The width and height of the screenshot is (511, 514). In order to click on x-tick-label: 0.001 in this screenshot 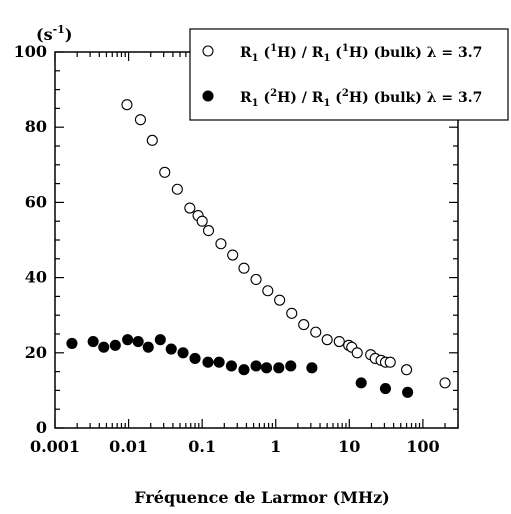, I will do `click(55, 446)`.